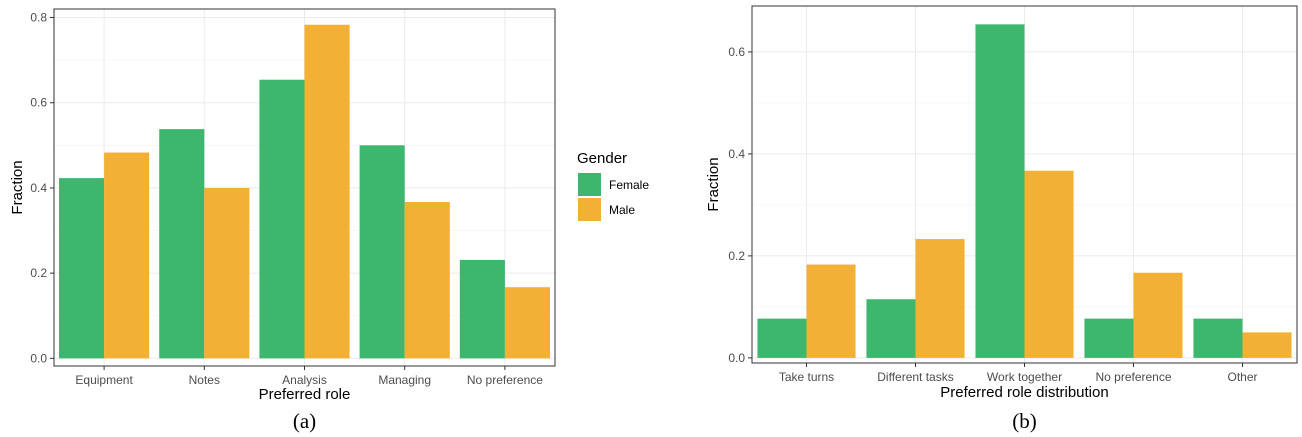 This screenshot has height=437, width=1302. What do you see at coordinates (602, 158) in the screenshot?
I see `legend-title: Gender` at bounding box center [602, 158].